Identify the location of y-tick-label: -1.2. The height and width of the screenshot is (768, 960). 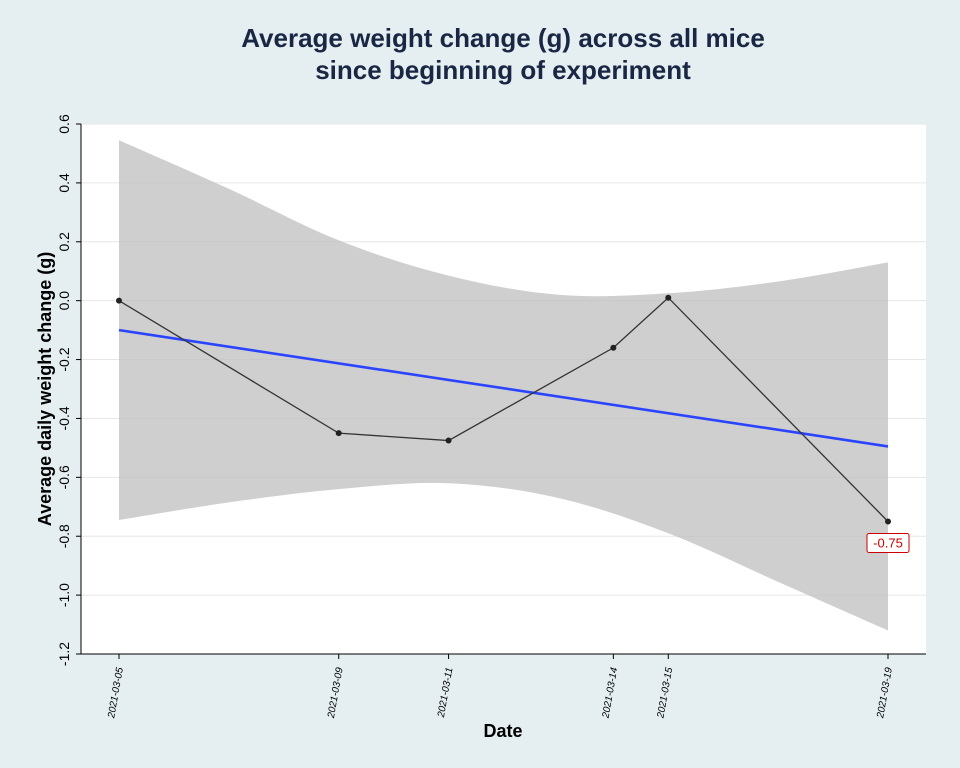
(64, 654).